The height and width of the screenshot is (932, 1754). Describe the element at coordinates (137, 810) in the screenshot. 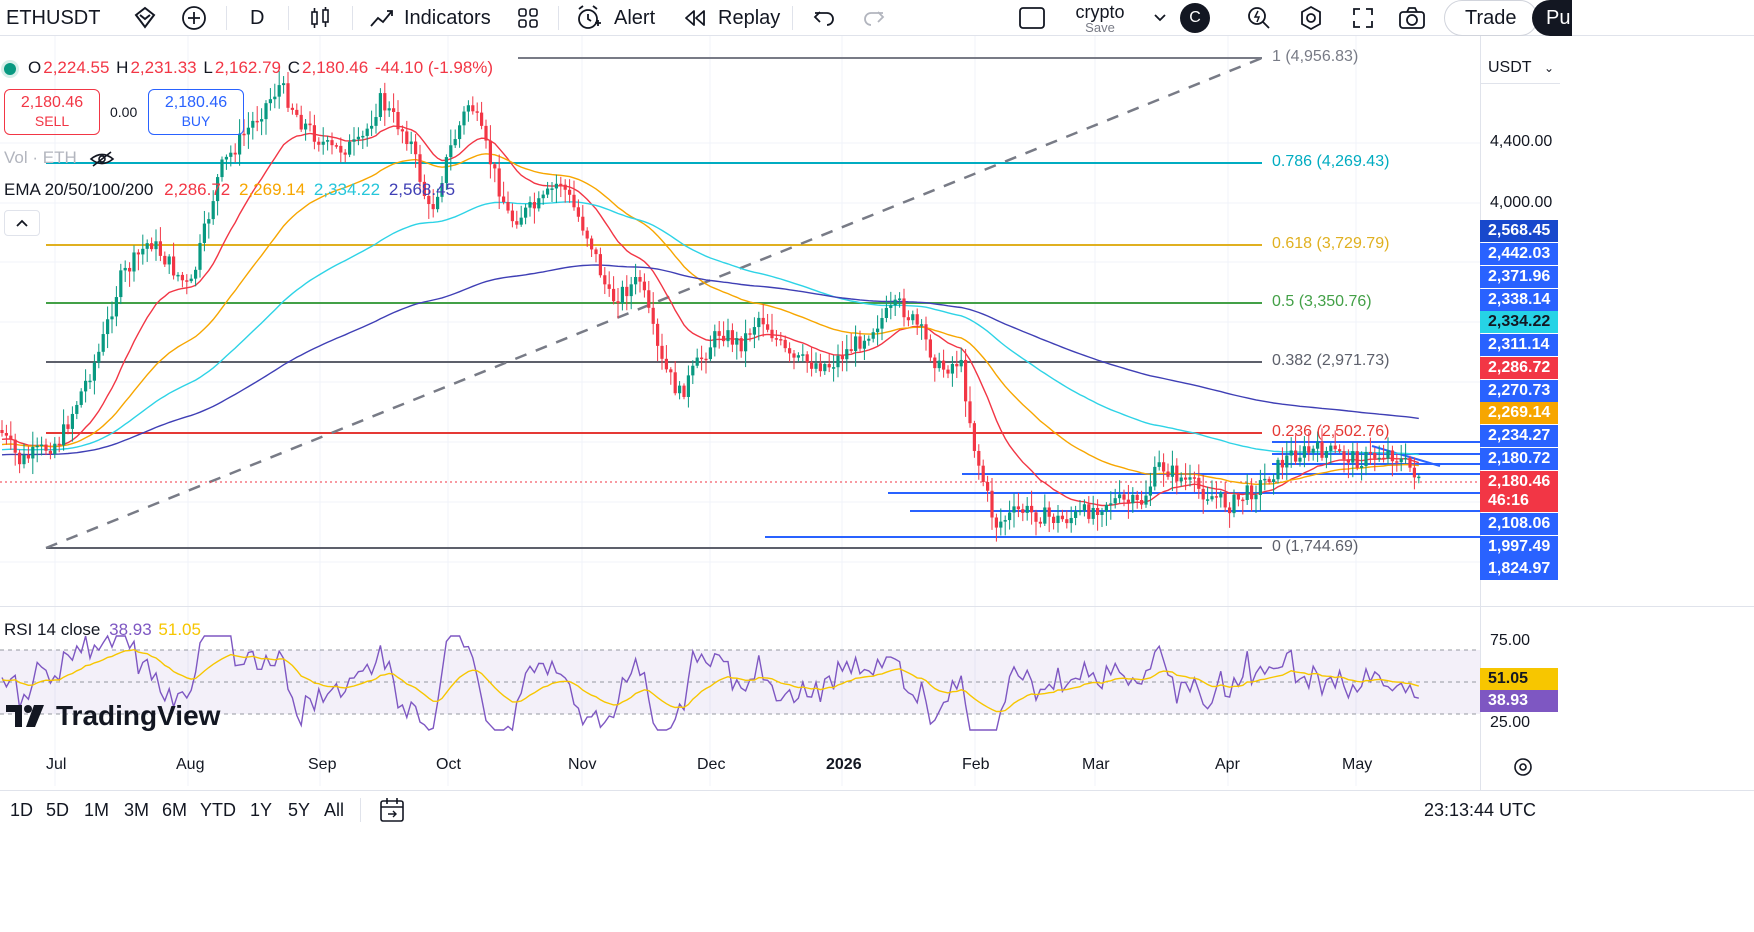

I see `range-button-3m: 3M` at that location.